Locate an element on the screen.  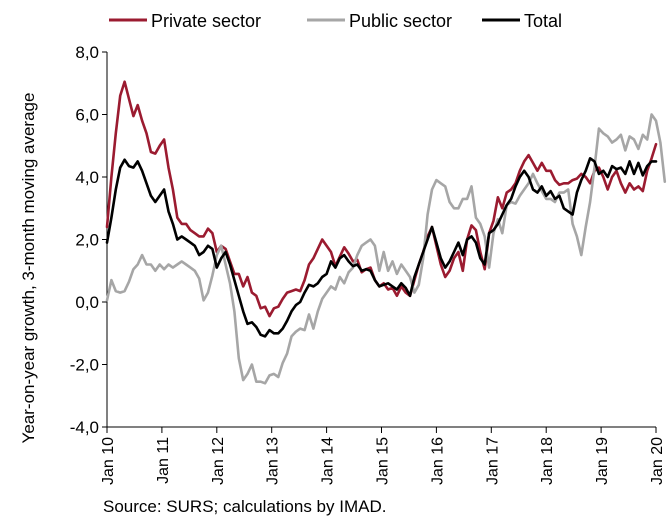
x-tick-label: Jan 14 is located at coordinates (328, 461).